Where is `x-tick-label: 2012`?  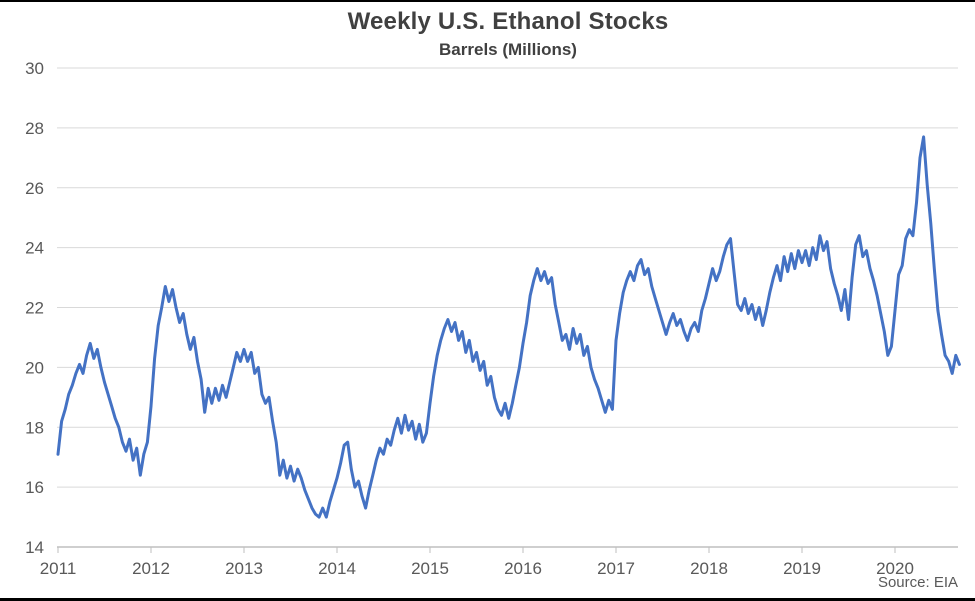 x-tick-label: 2012 is located at coordinates (151, 568).